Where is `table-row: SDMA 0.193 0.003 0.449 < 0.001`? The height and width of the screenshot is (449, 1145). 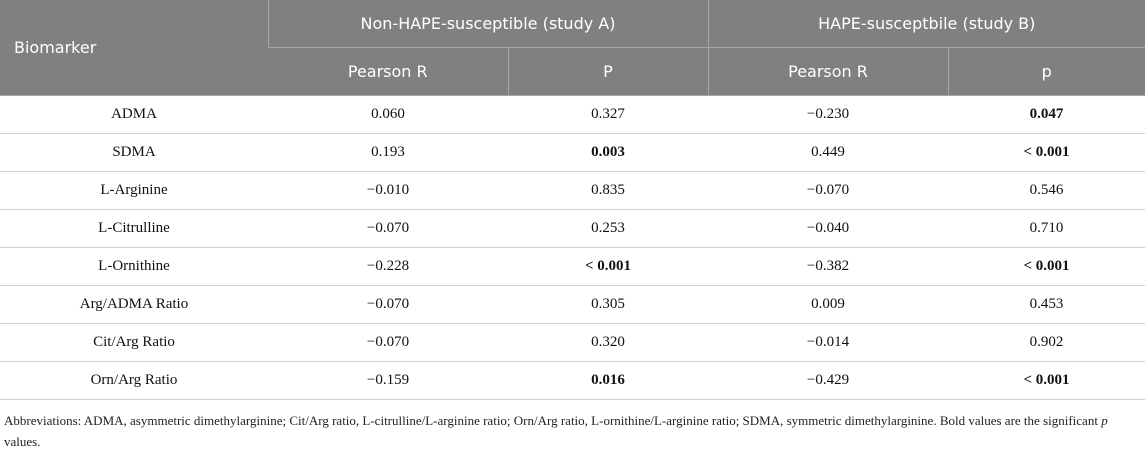 table-row: SDMA 0.193 0.003 0.449 < 0.001 is located at coordinates (572, 152).